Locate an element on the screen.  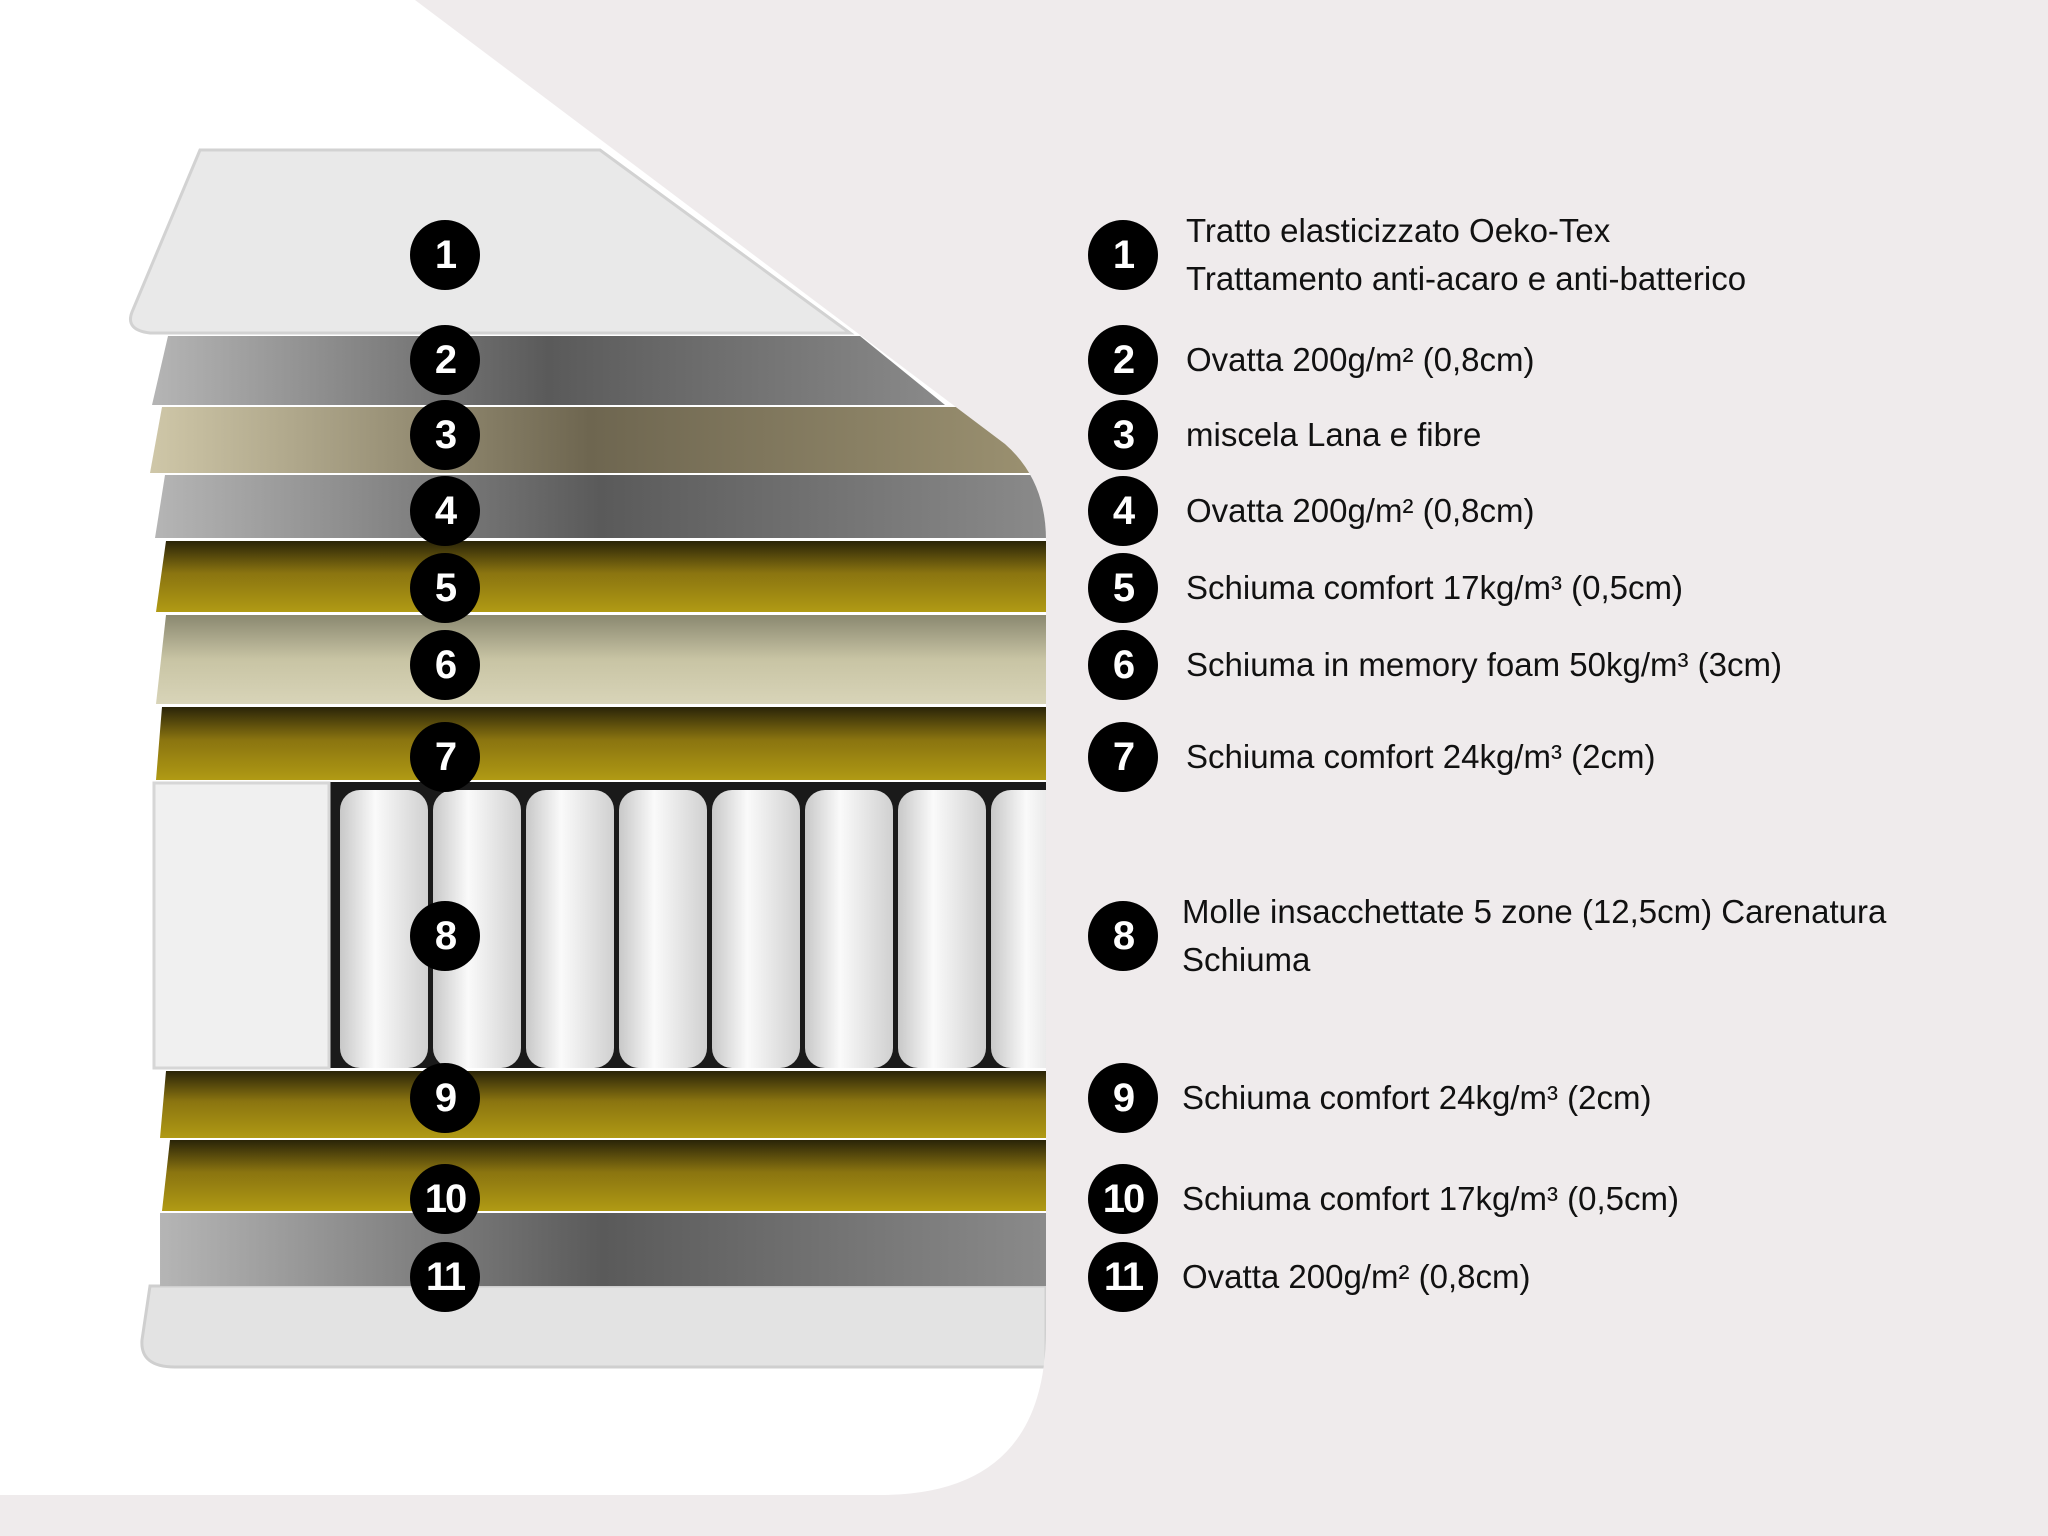
layer-description: Schiuma is located at coordinates (1246, 959).